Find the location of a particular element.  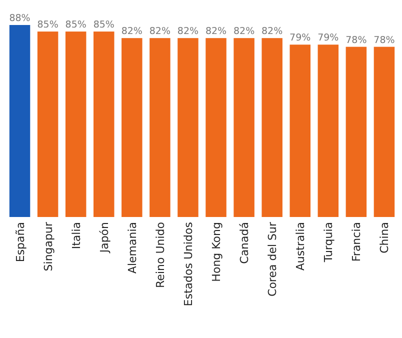

x-tick-label: Reino Unido is located at coordinates (160, 255).